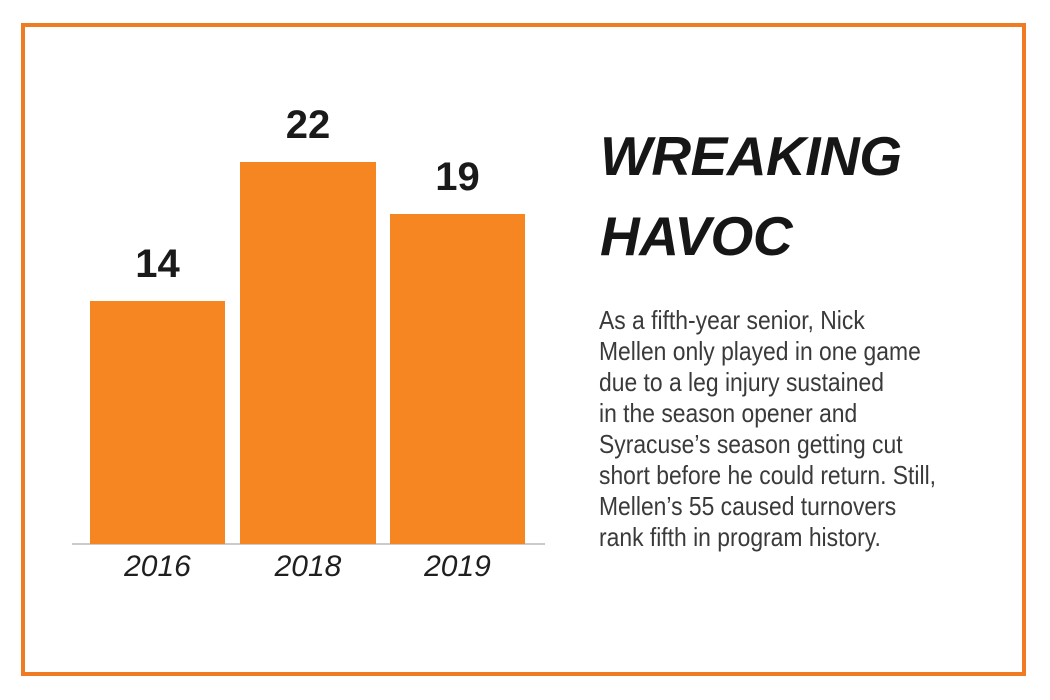 This screenshot has height=700, width=1050. I want to click on bar-2018, so click(308, 353).